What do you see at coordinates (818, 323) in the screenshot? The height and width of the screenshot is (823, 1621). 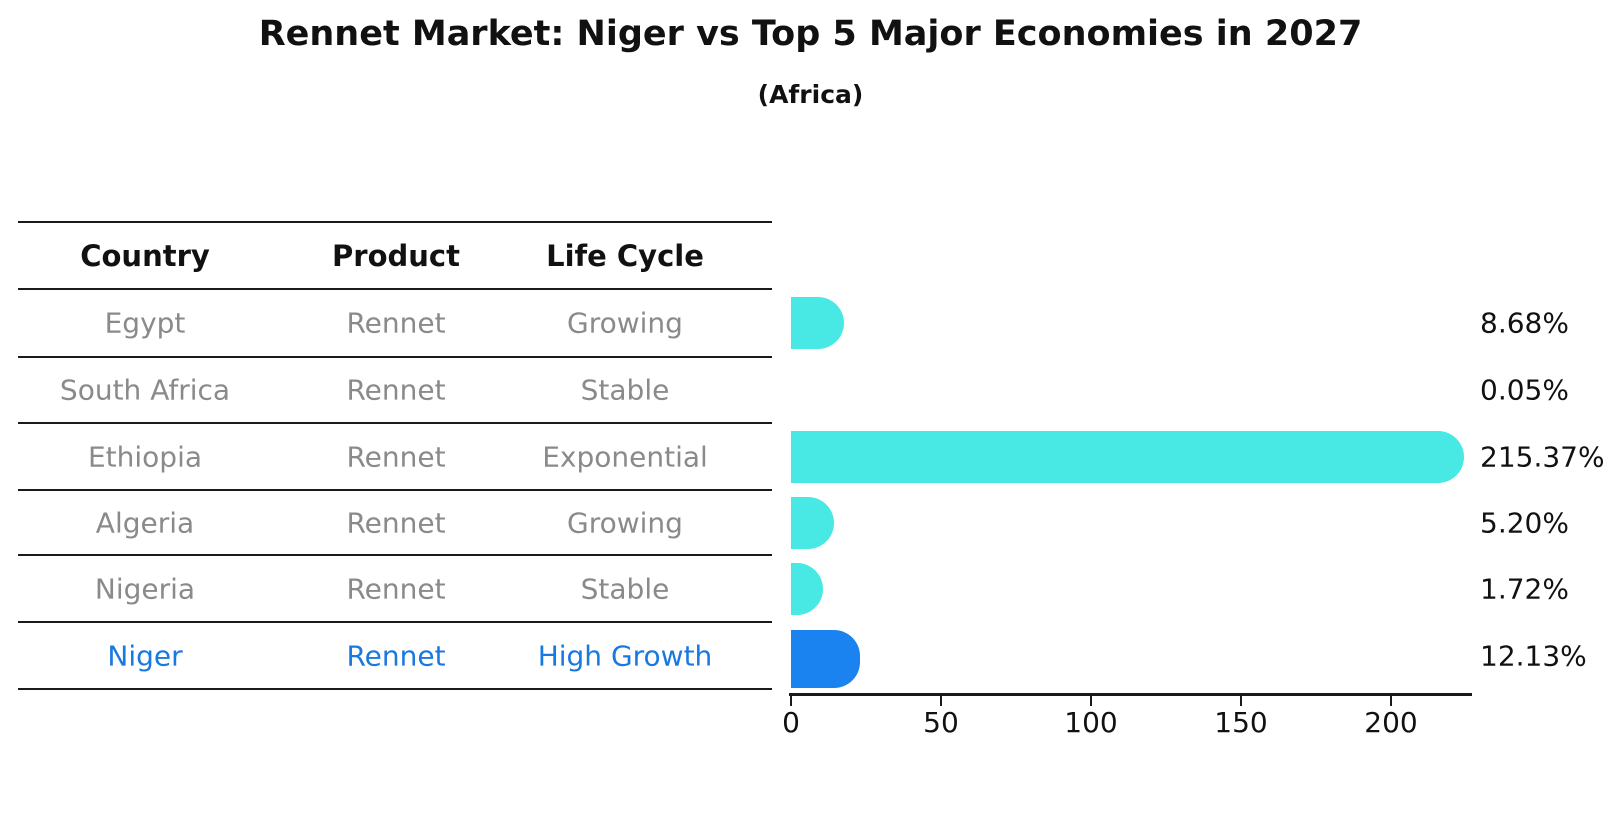 I see `bar-egypt` at bounding box center [818, 323].